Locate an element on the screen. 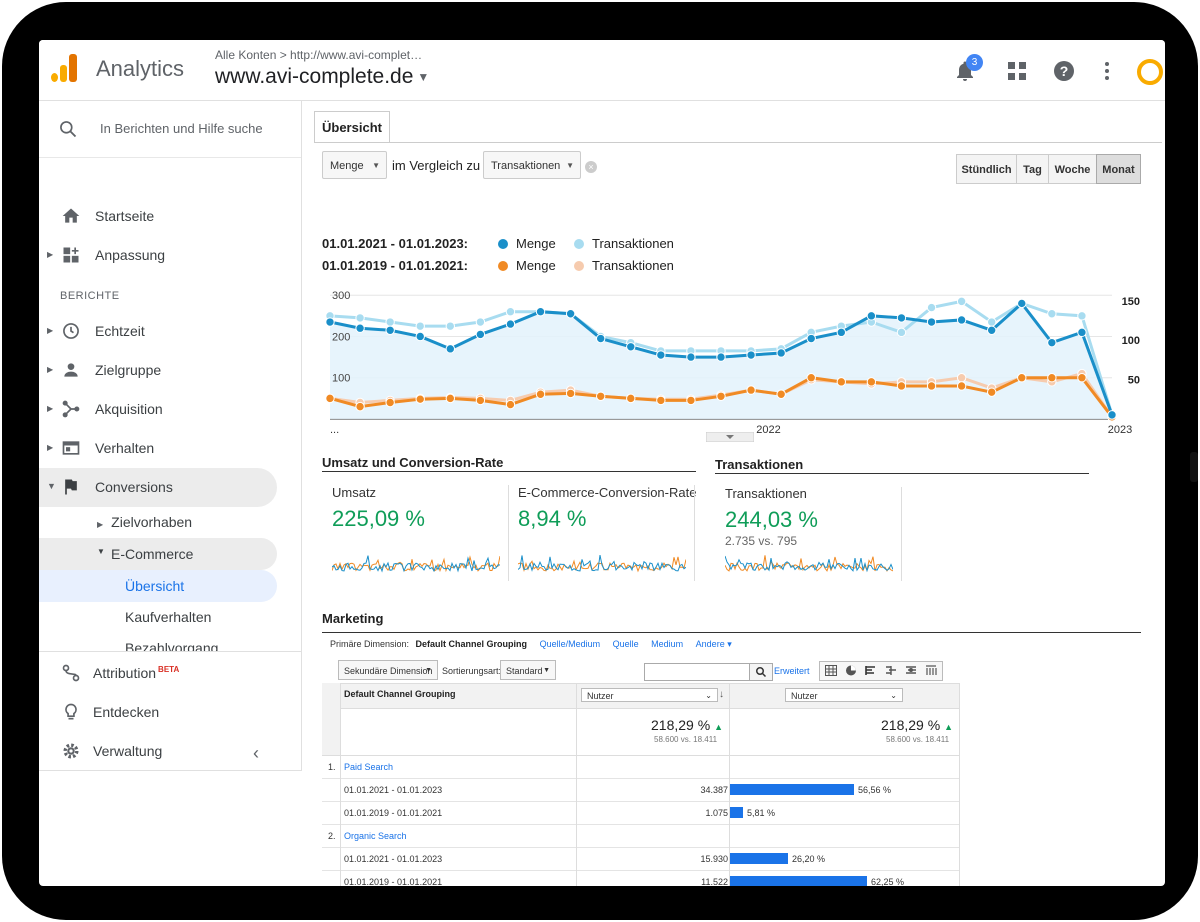  advanced-filter-link: Erweitert is located at coordinates (792, 671).